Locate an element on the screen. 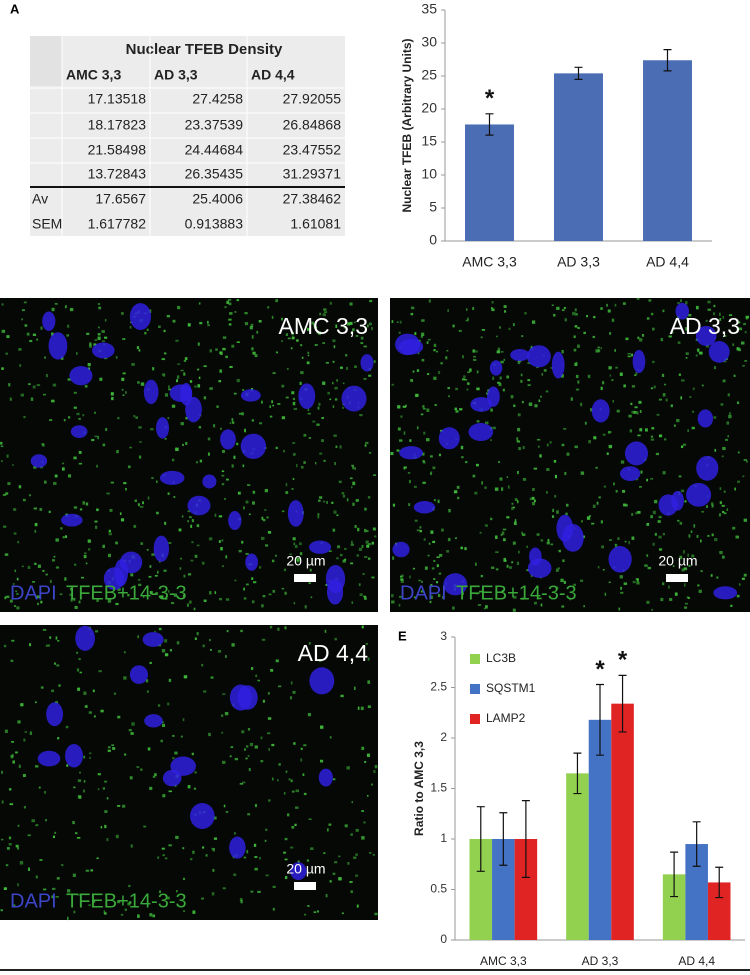 This screenshot has height=975, width=750. stain-label: DAPI is located at coordinates (33, 901).